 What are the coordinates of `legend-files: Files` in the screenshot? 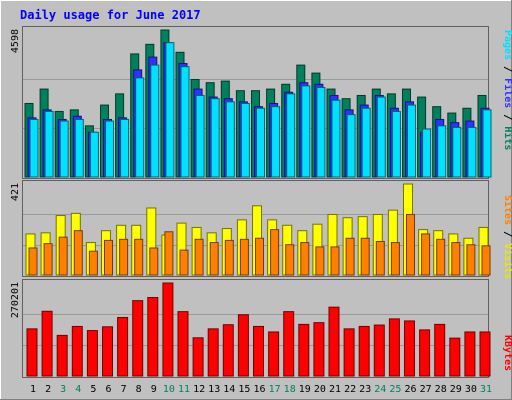 It's located at (507, 93).